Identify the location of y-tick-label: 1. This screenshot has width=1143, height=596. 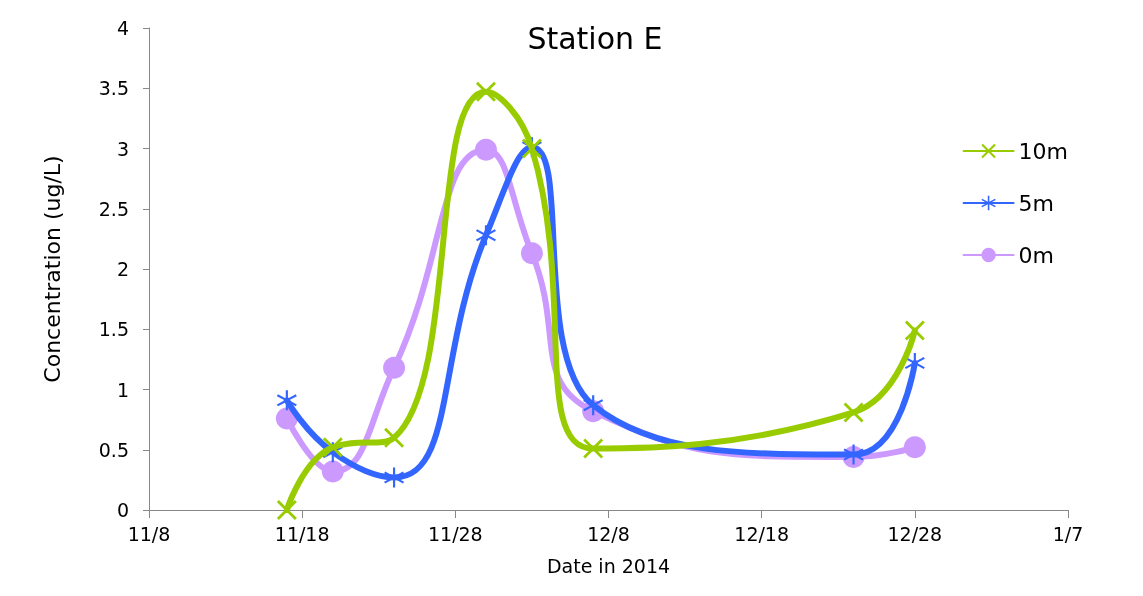
(122, 389).